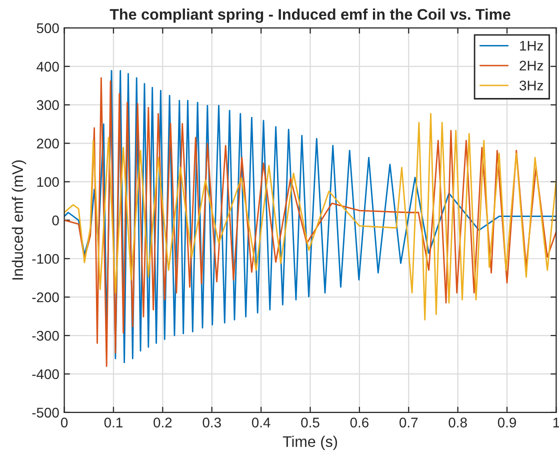 This screenshot has height=466, width=559. Describe the element at coordinates (47, 28) in the screenshot. I see `y-tick-label: 500` at that location.